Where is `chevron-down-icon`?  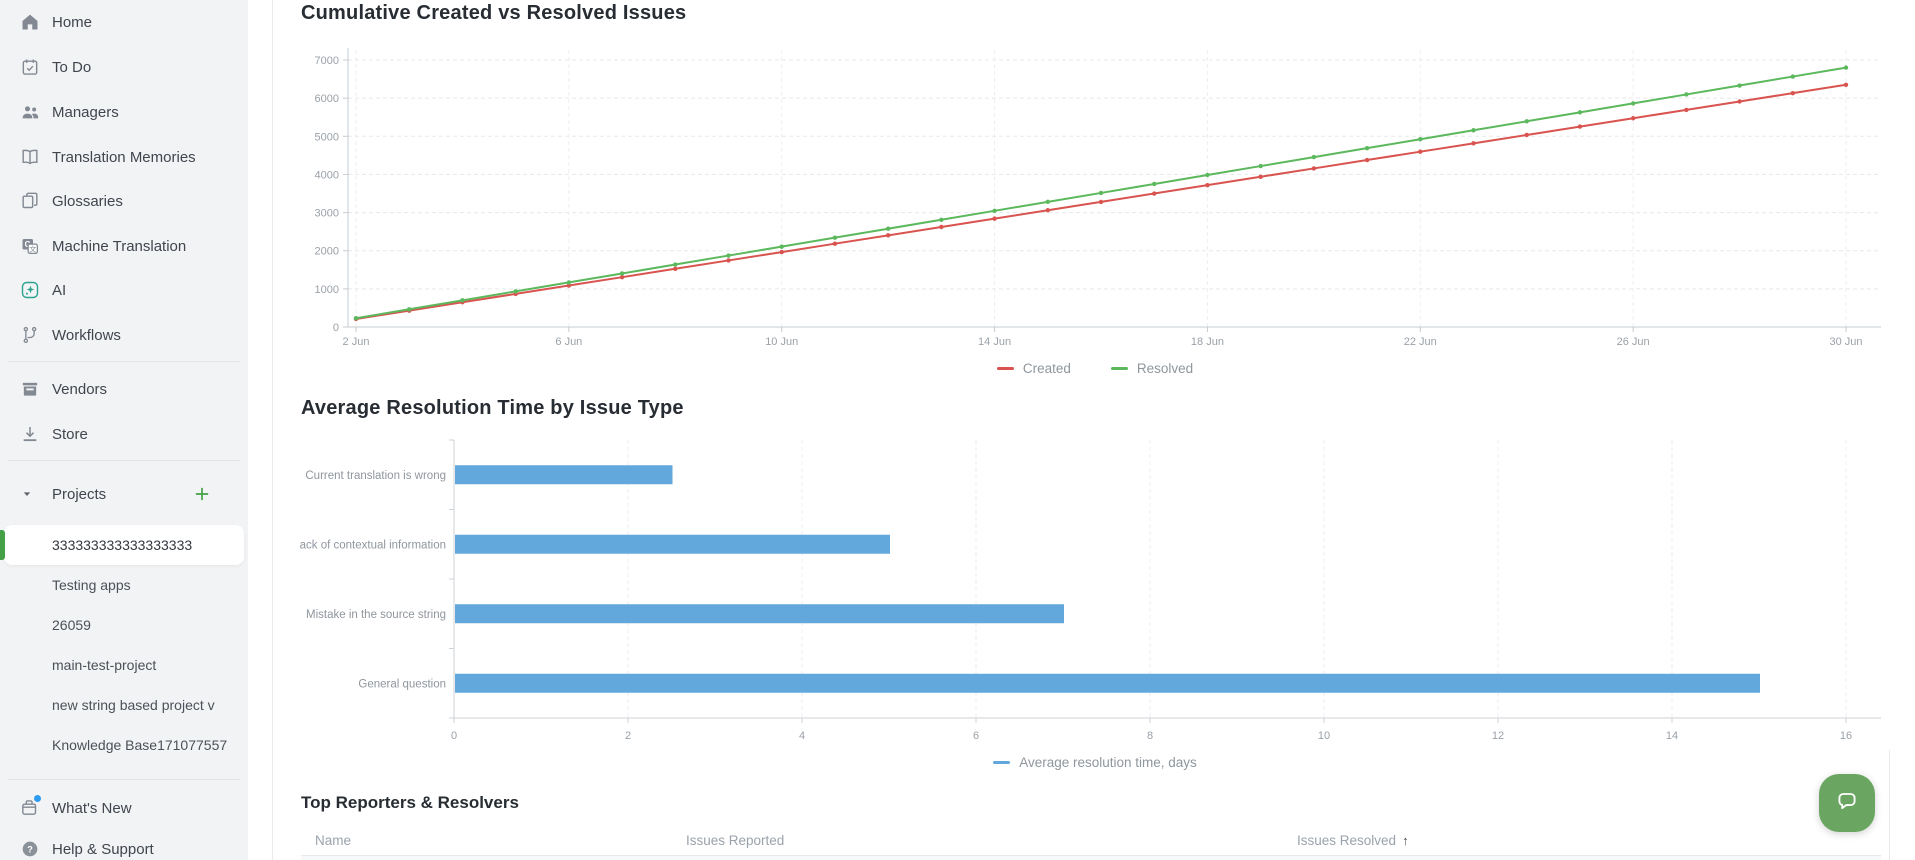 chevron-down-icon is located at coordinates (27, 494).